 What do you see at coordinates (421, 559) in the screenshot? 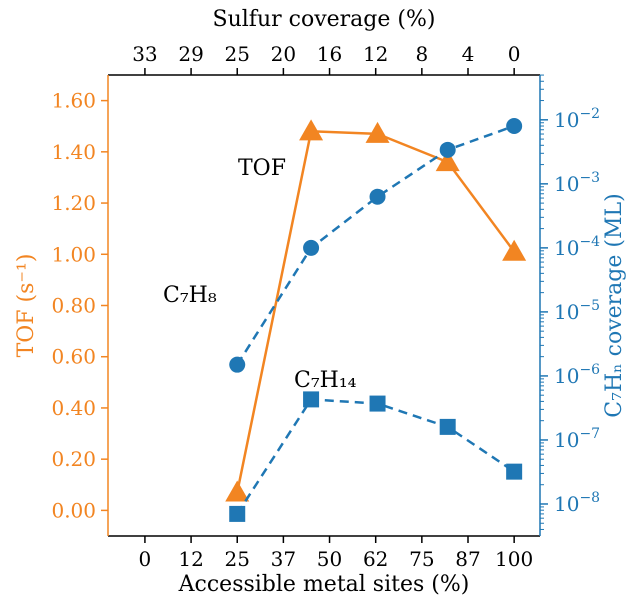
I see `x-tick-label: 75` at bounding box center [421, 559].